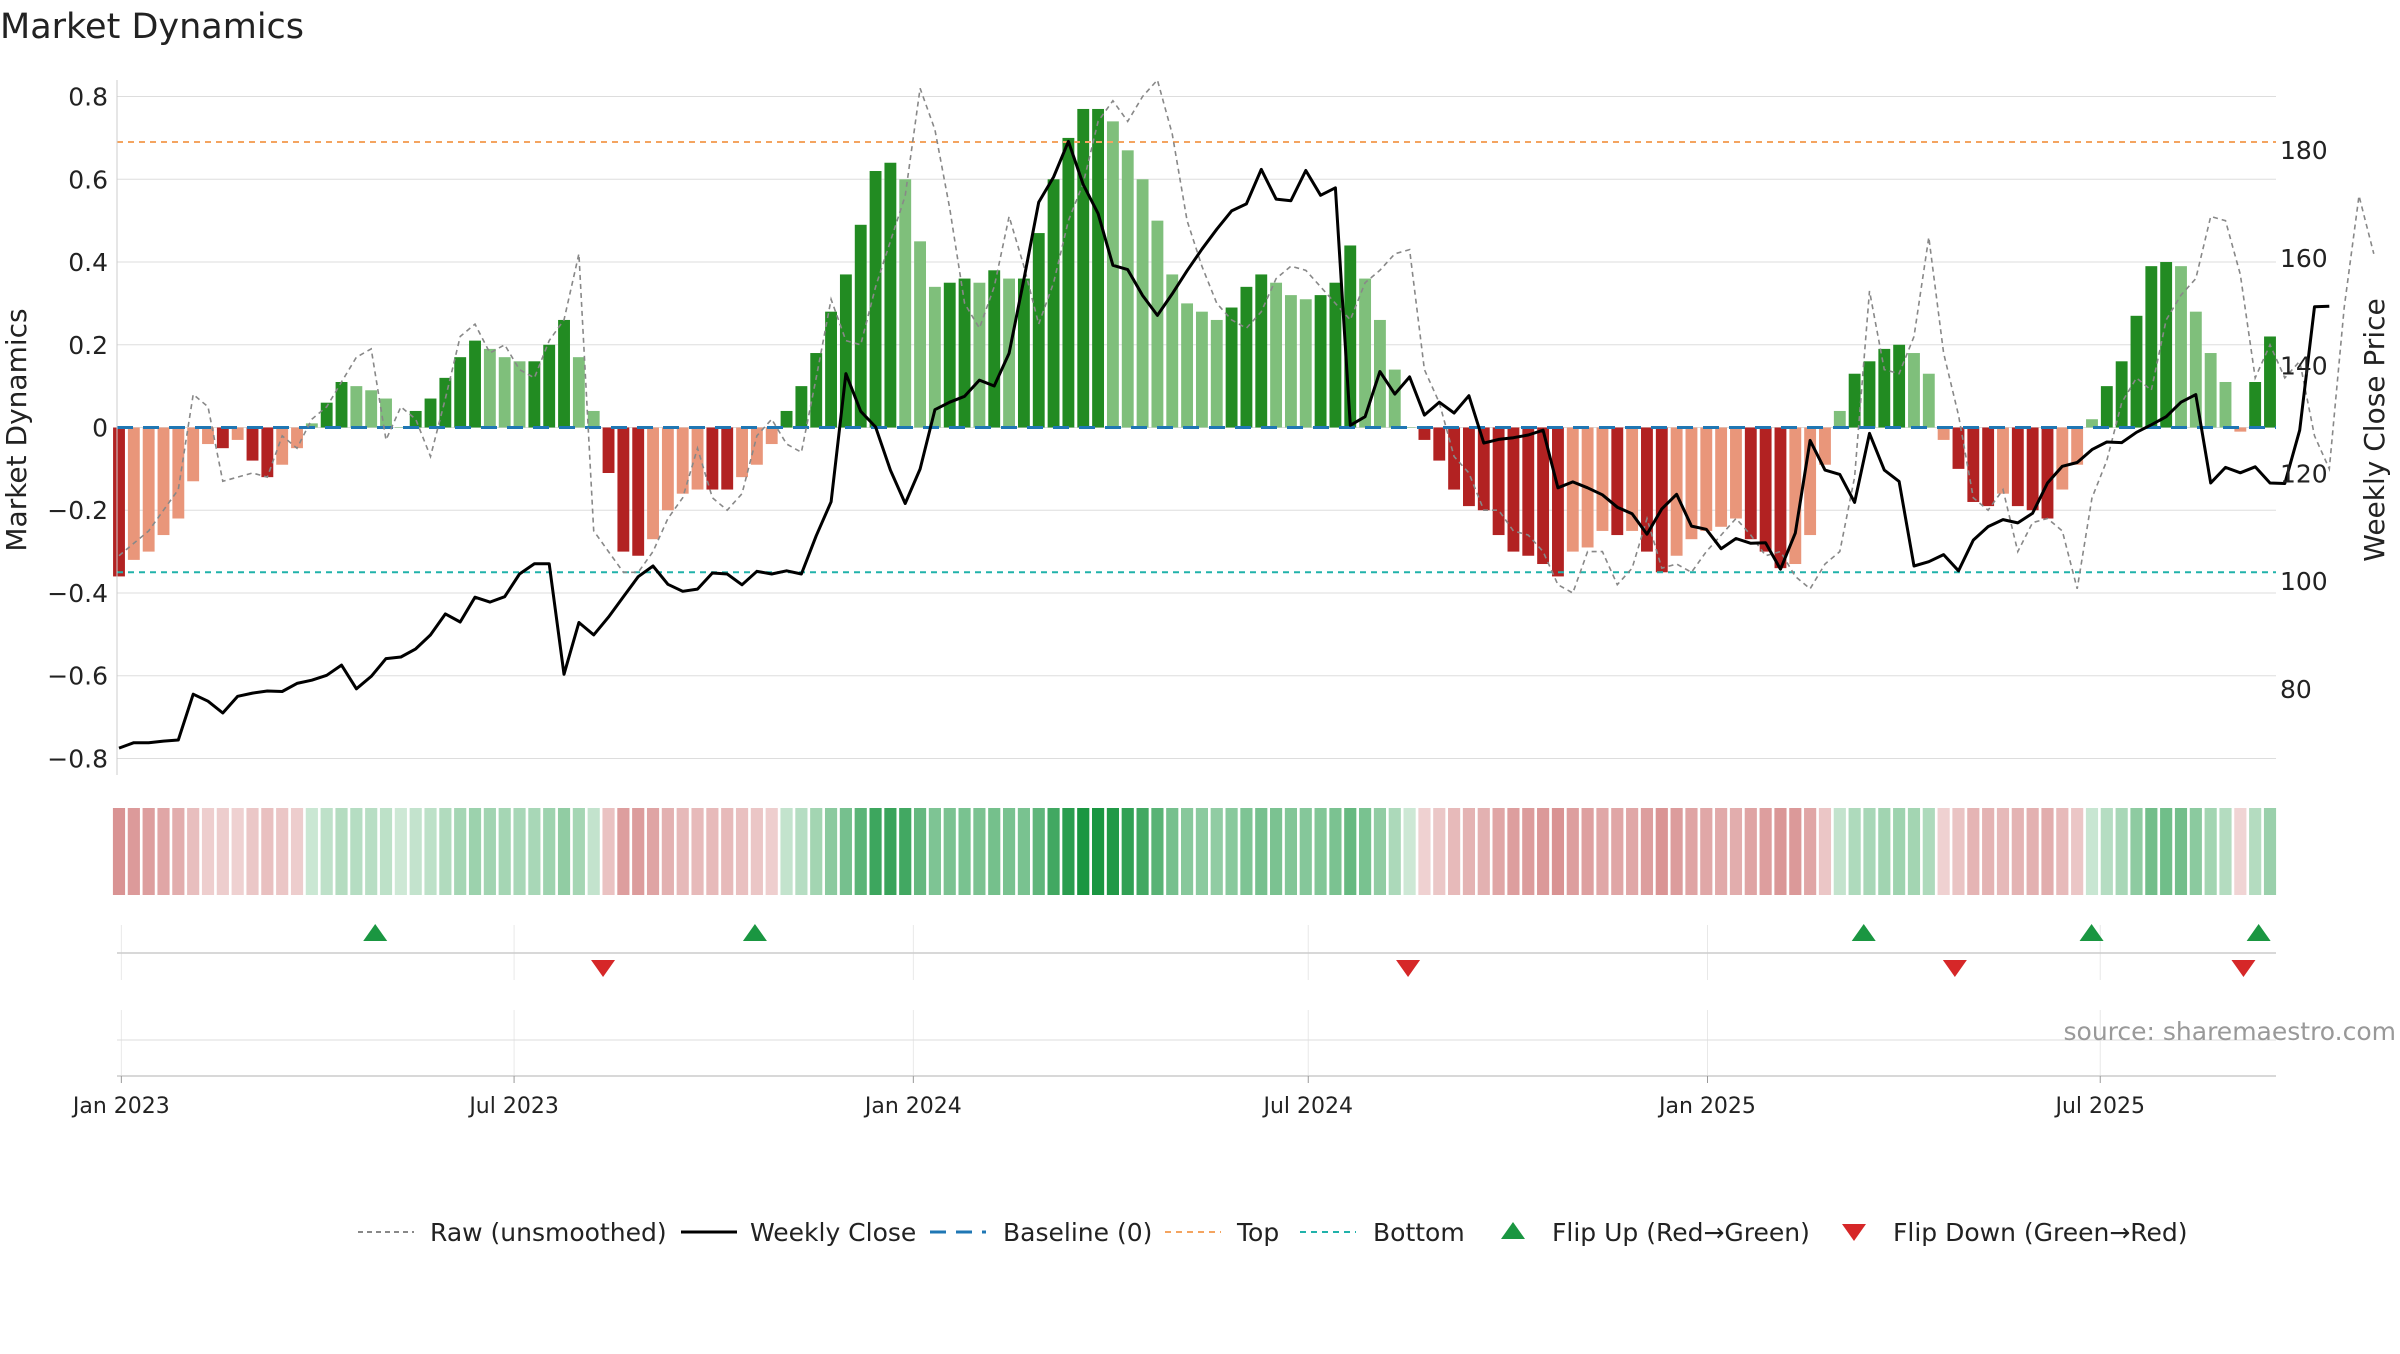 This screenshot has width=2400, height=1354. What do you see at coordinates (2040, 1232) in the screenshot?
I see `legend-label: Flip Down (Green→Red)` at bounding box center [2040, 1232].